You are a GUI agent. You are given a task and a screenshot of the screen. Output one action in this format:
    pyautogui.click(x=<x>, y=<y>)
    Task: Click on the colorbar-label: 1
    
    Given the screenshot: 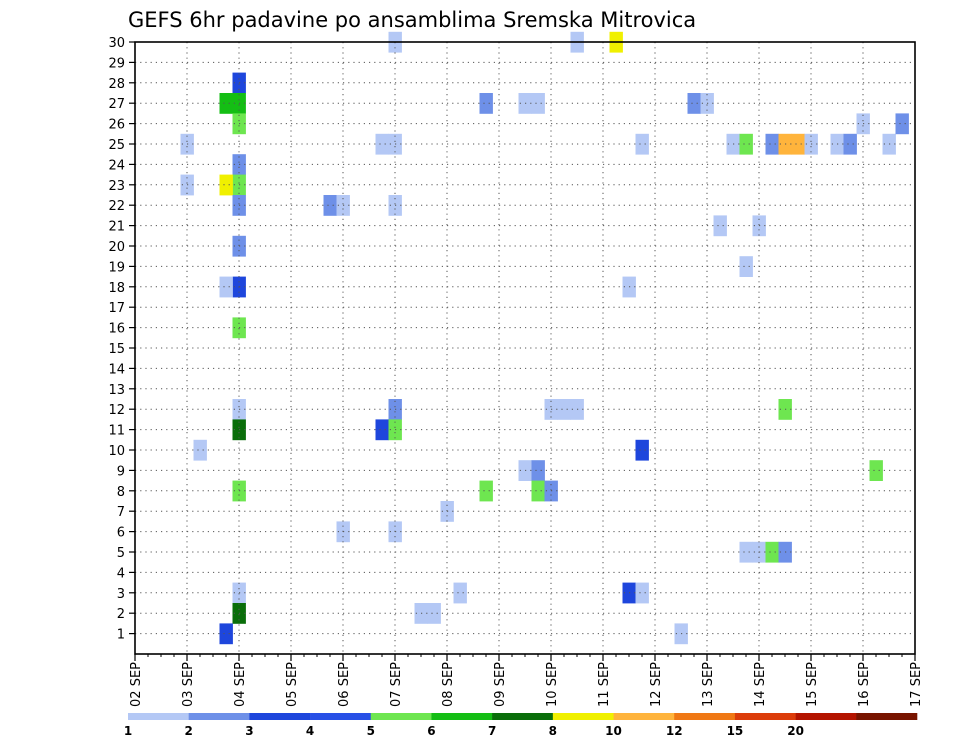 What is the action you would take?
    pyautogui.click(x=128, y=731)
    